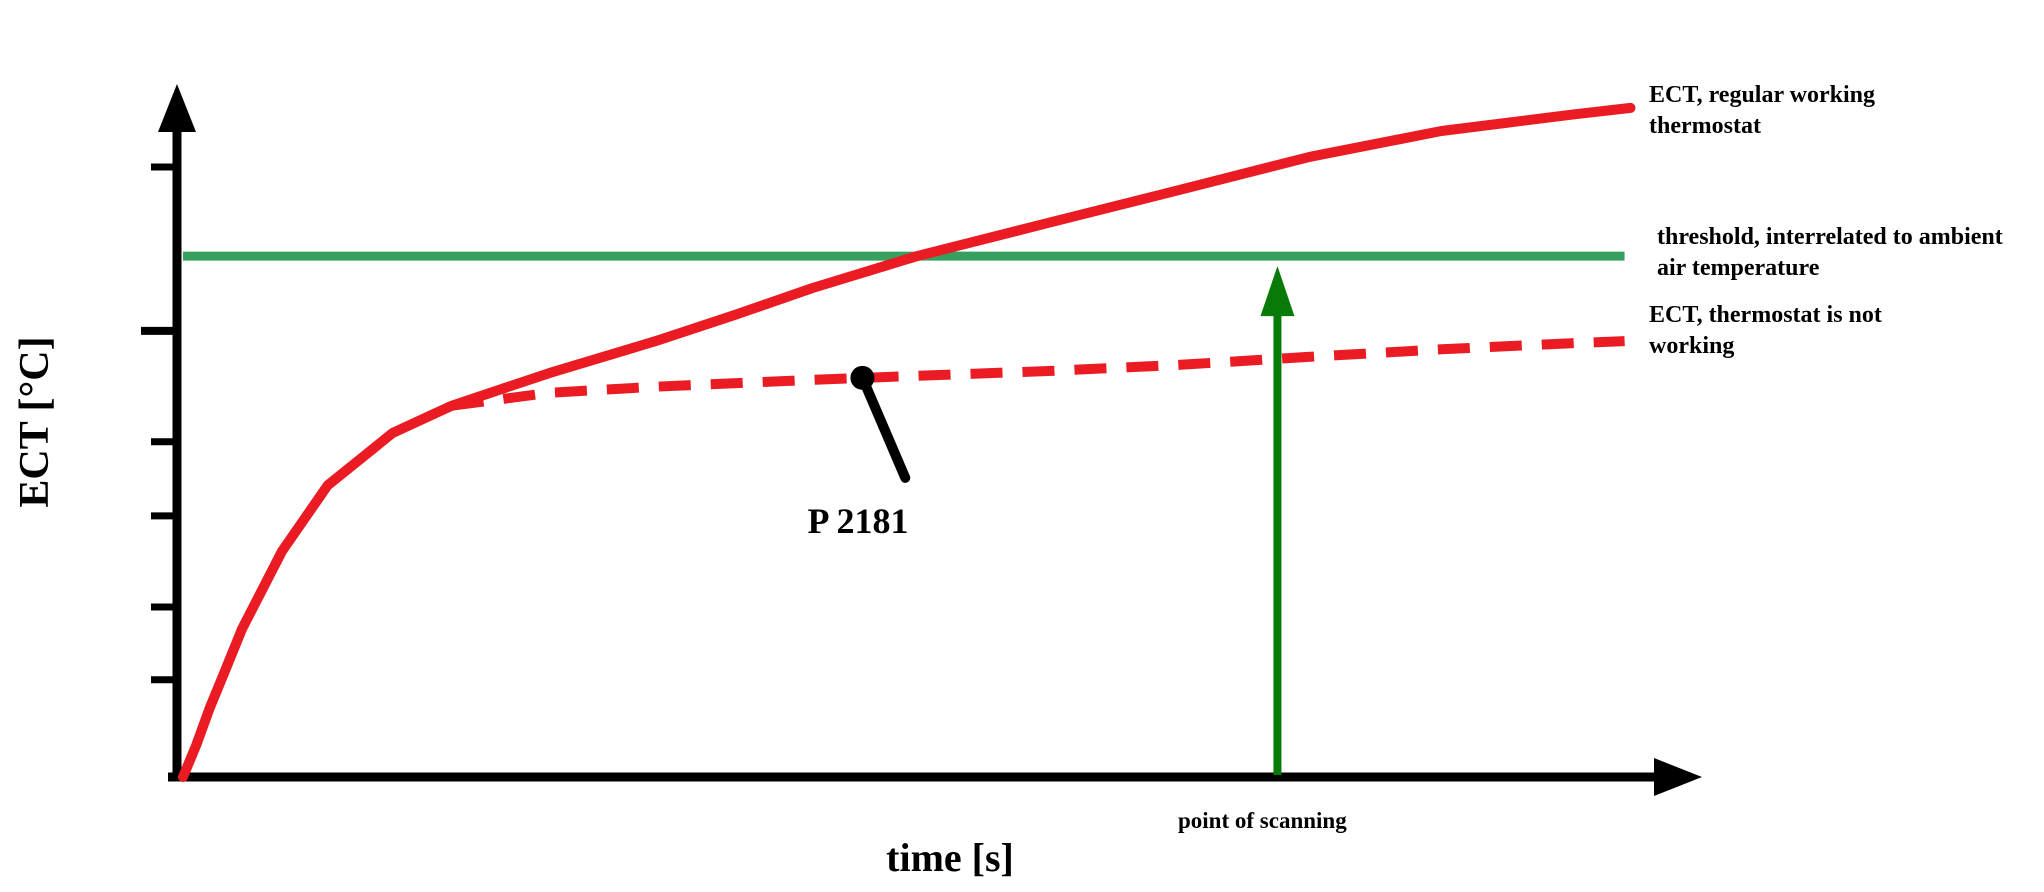 Image resolution: width=2044 pixels, height=892 pixels. What do you see at coordinates (1765, 330) in the screenshot?
I see `legend-faulty-thermostat: ECT, thermostat is not working` at bounding box center [1765, 330].